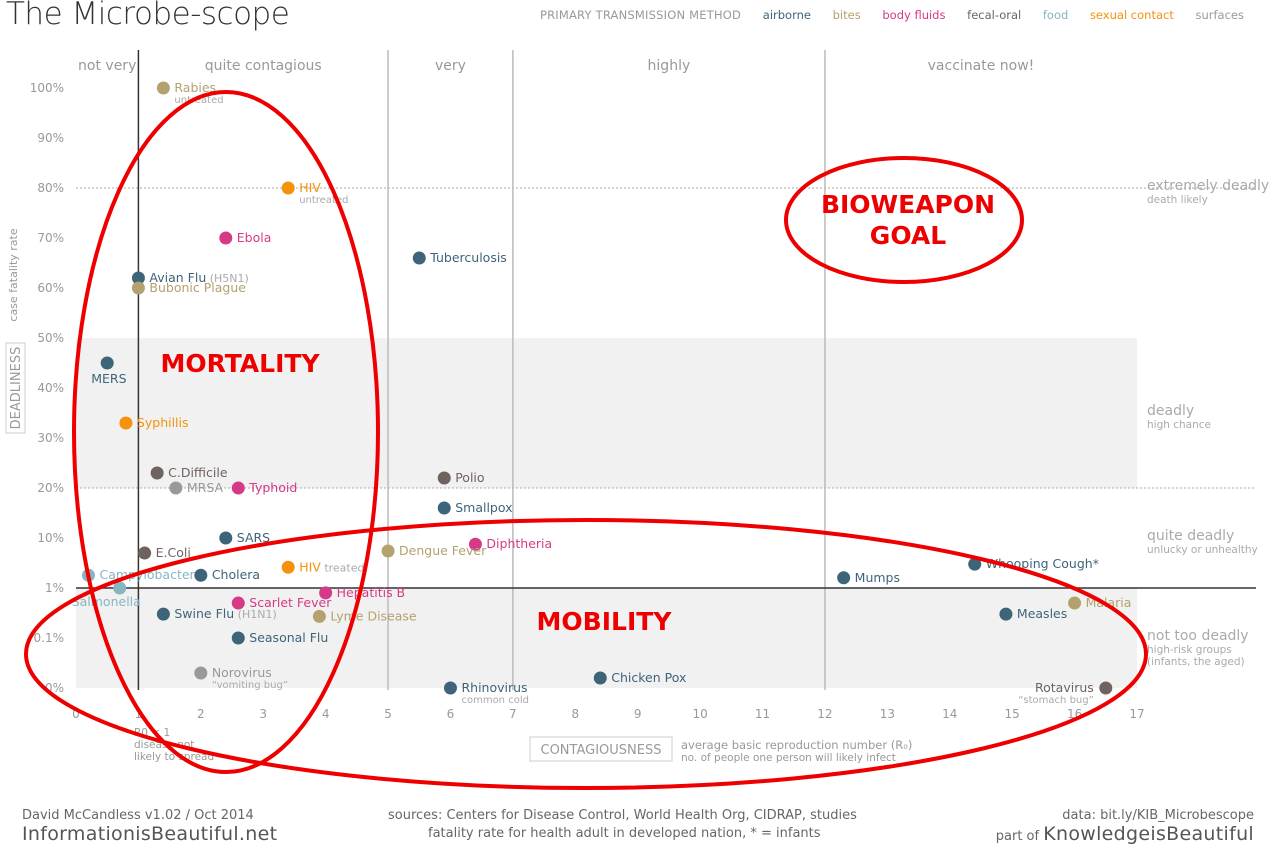  What do you see at coordinates (1177, 200) in the screenshot?
I see `deadliness-band-sub: death likely` at bounding box center [1177, 200].